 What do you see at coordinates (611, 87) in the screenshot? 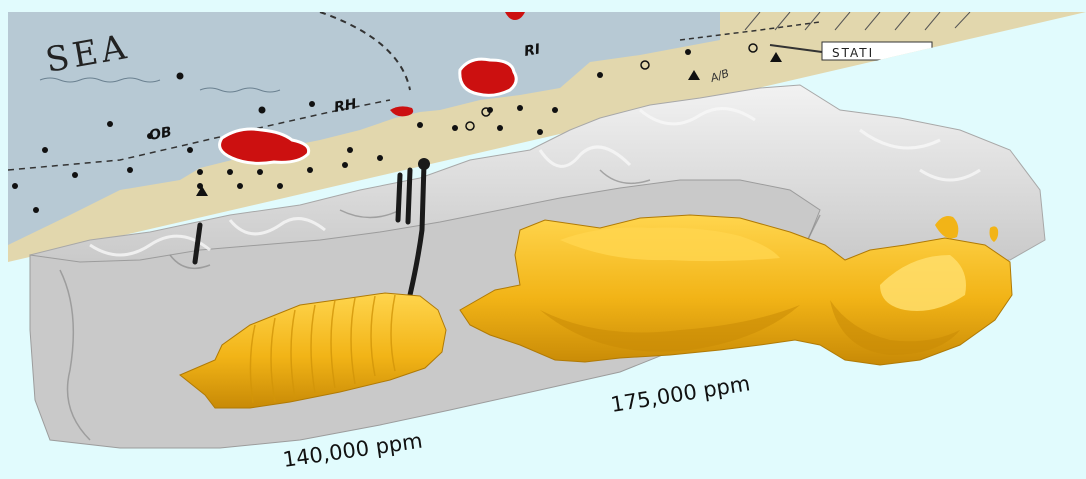
I see `map-open-circles` at bounding box center [611, 87].